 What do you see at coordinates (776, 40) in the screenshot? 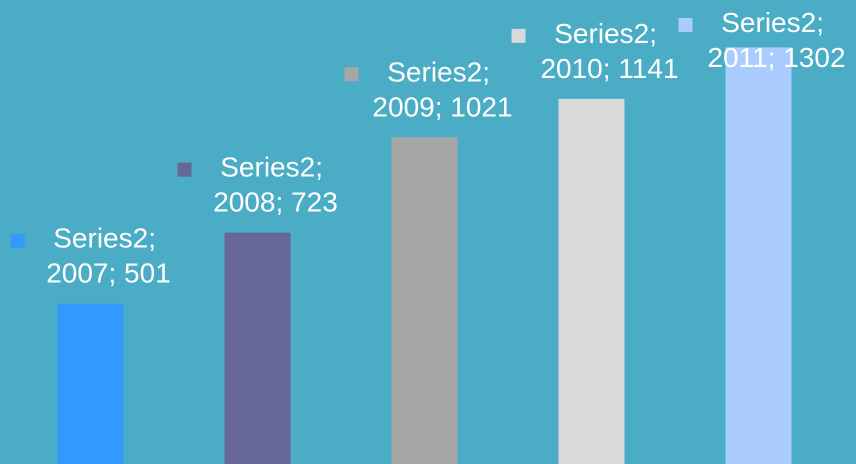
I see `data-label: Series2; 2011; 1302` at bounding box center [776, 40].